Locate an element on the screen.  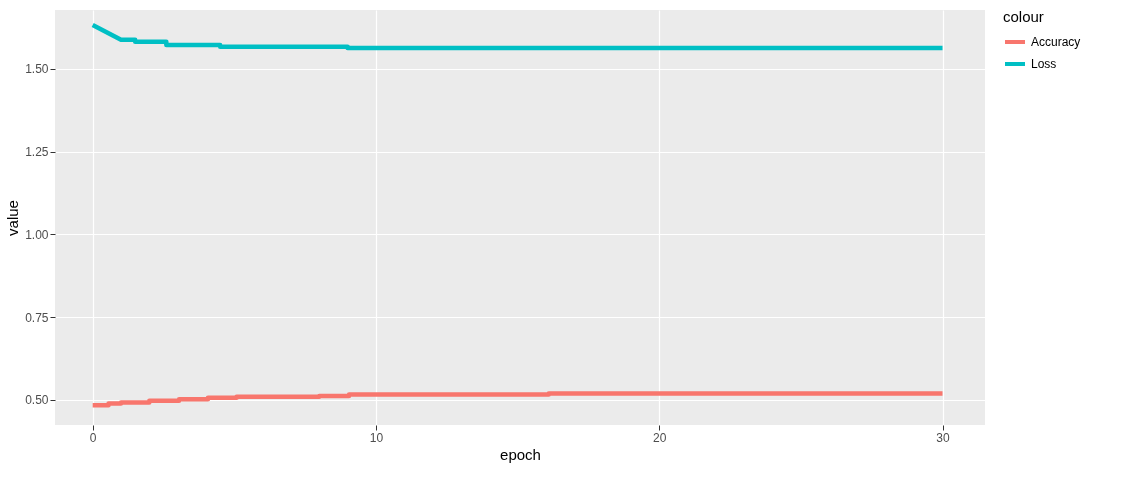
y-tick-label: 1.00 is located at coordinates (37, 234).